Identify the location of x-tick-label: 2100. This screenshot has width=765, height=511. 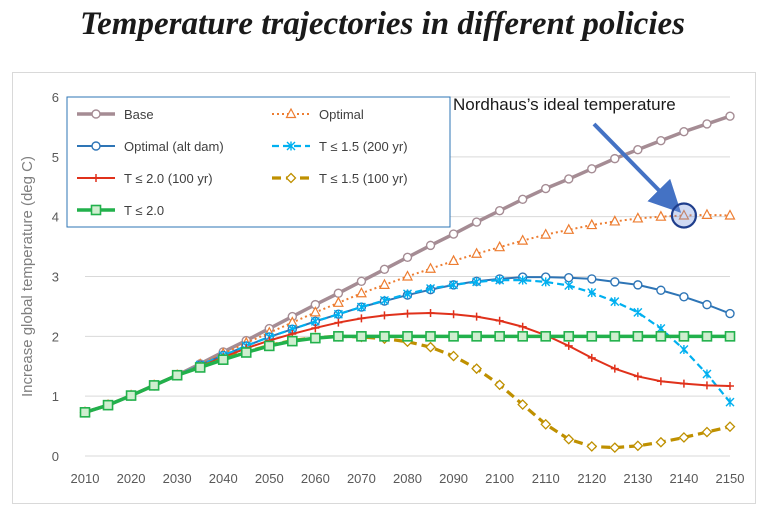
(499, 478).